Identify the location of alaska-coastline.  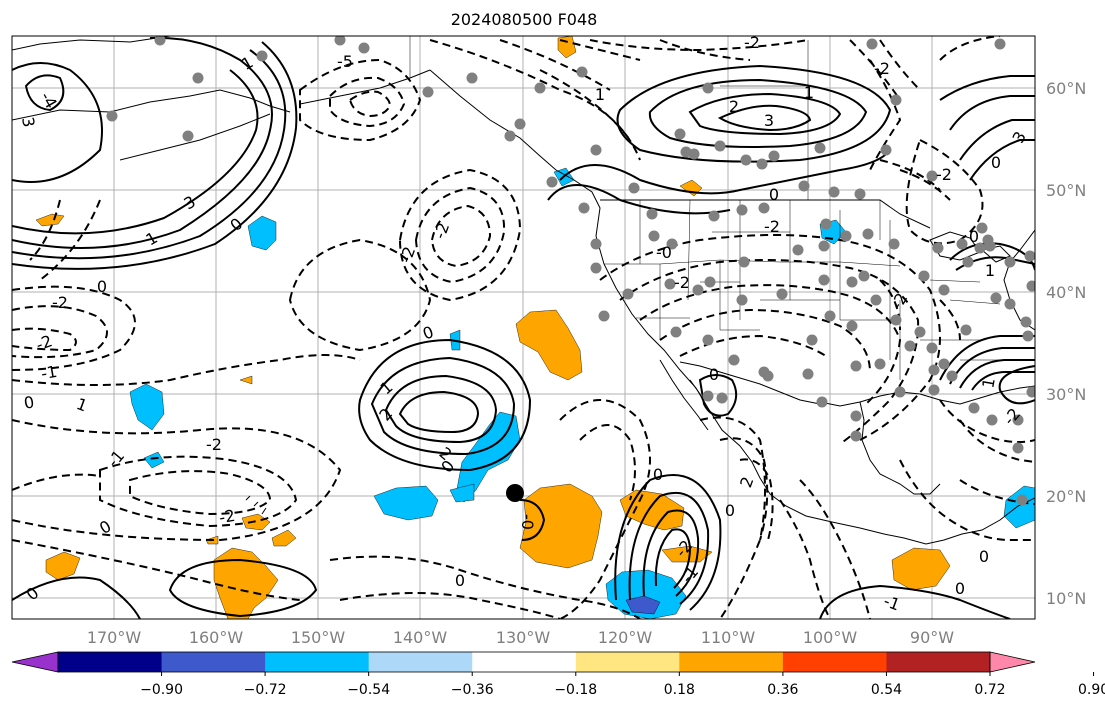
(221, 98).